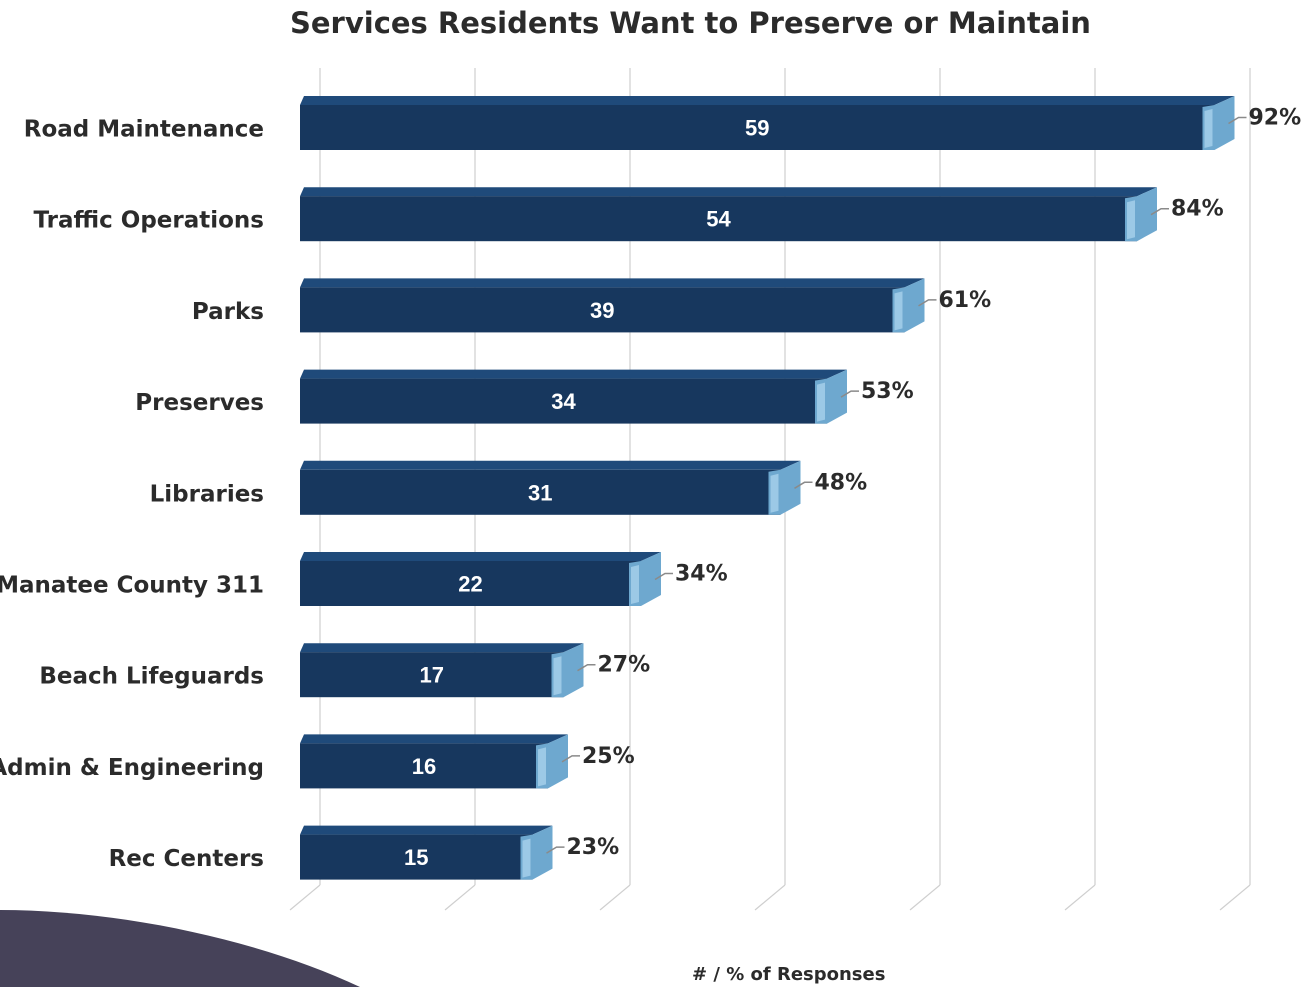  Describe the element at coordinates (144, 130) in the screenshot. I see `category-label: Road Maintenance` at that location.